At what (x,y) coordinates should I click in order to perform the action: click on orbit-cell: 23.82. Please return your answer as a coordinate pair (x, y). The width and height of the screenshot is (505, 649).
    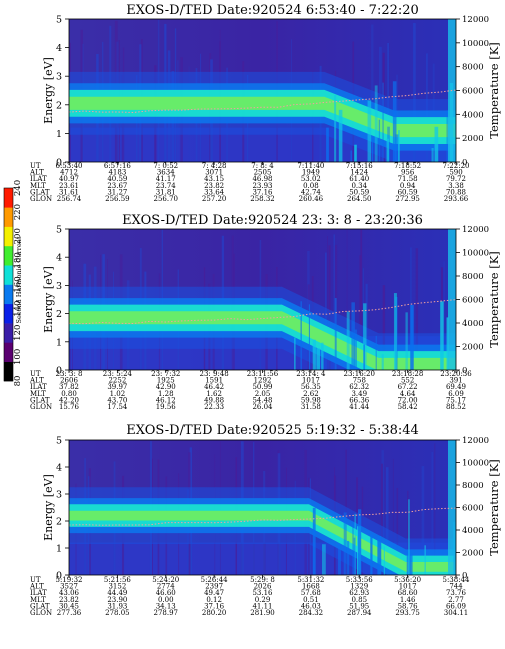
    Looking at the image, I should click on (214, 186).